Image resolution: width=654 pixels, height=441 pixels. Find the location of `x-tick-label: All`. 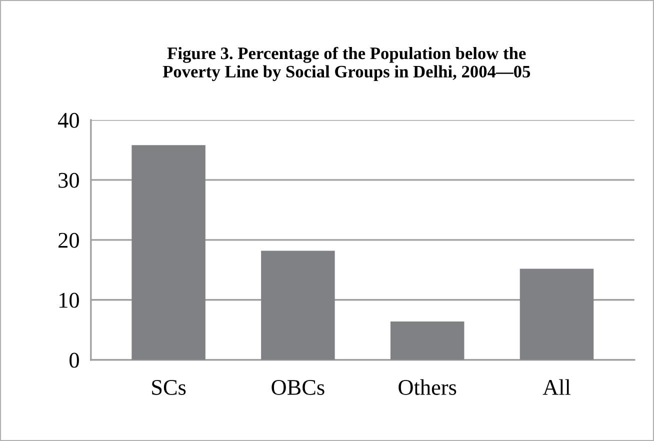

x-tick-label: All is located at coordinates (556, 387).